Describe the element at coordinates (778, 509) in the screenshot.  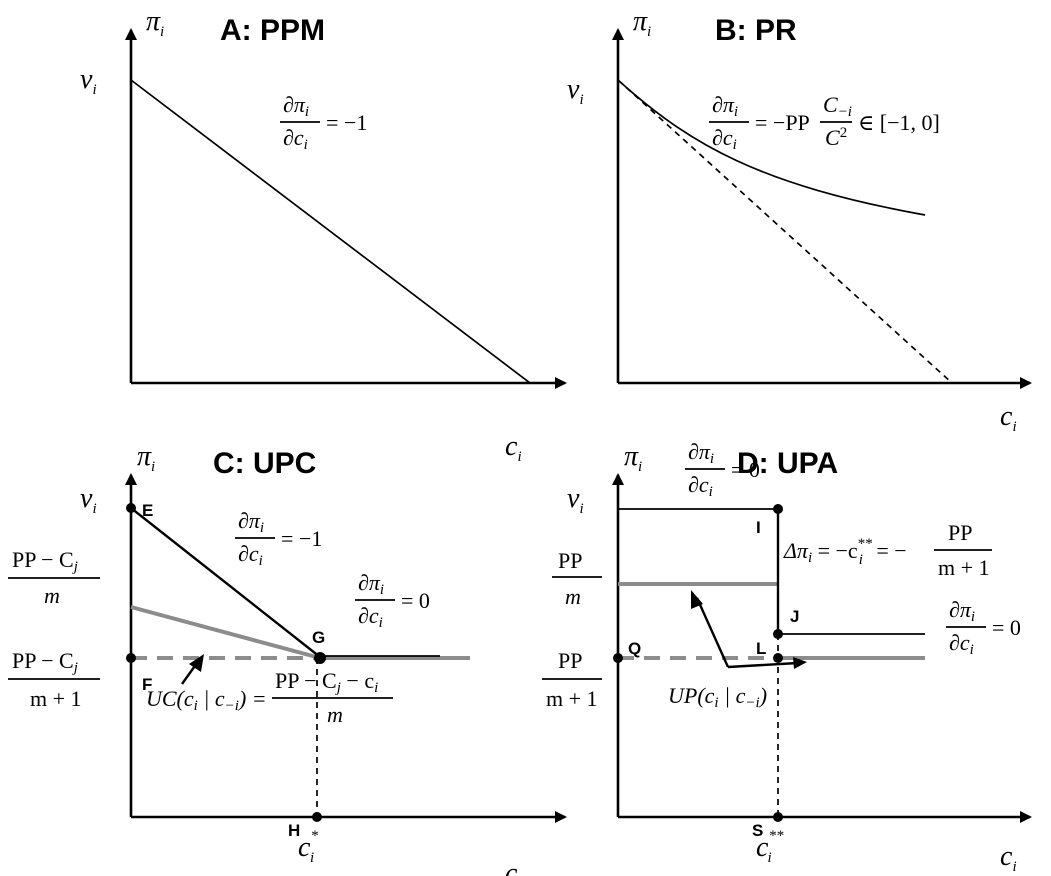
I see `panel-d-point-i-marker` at that location.